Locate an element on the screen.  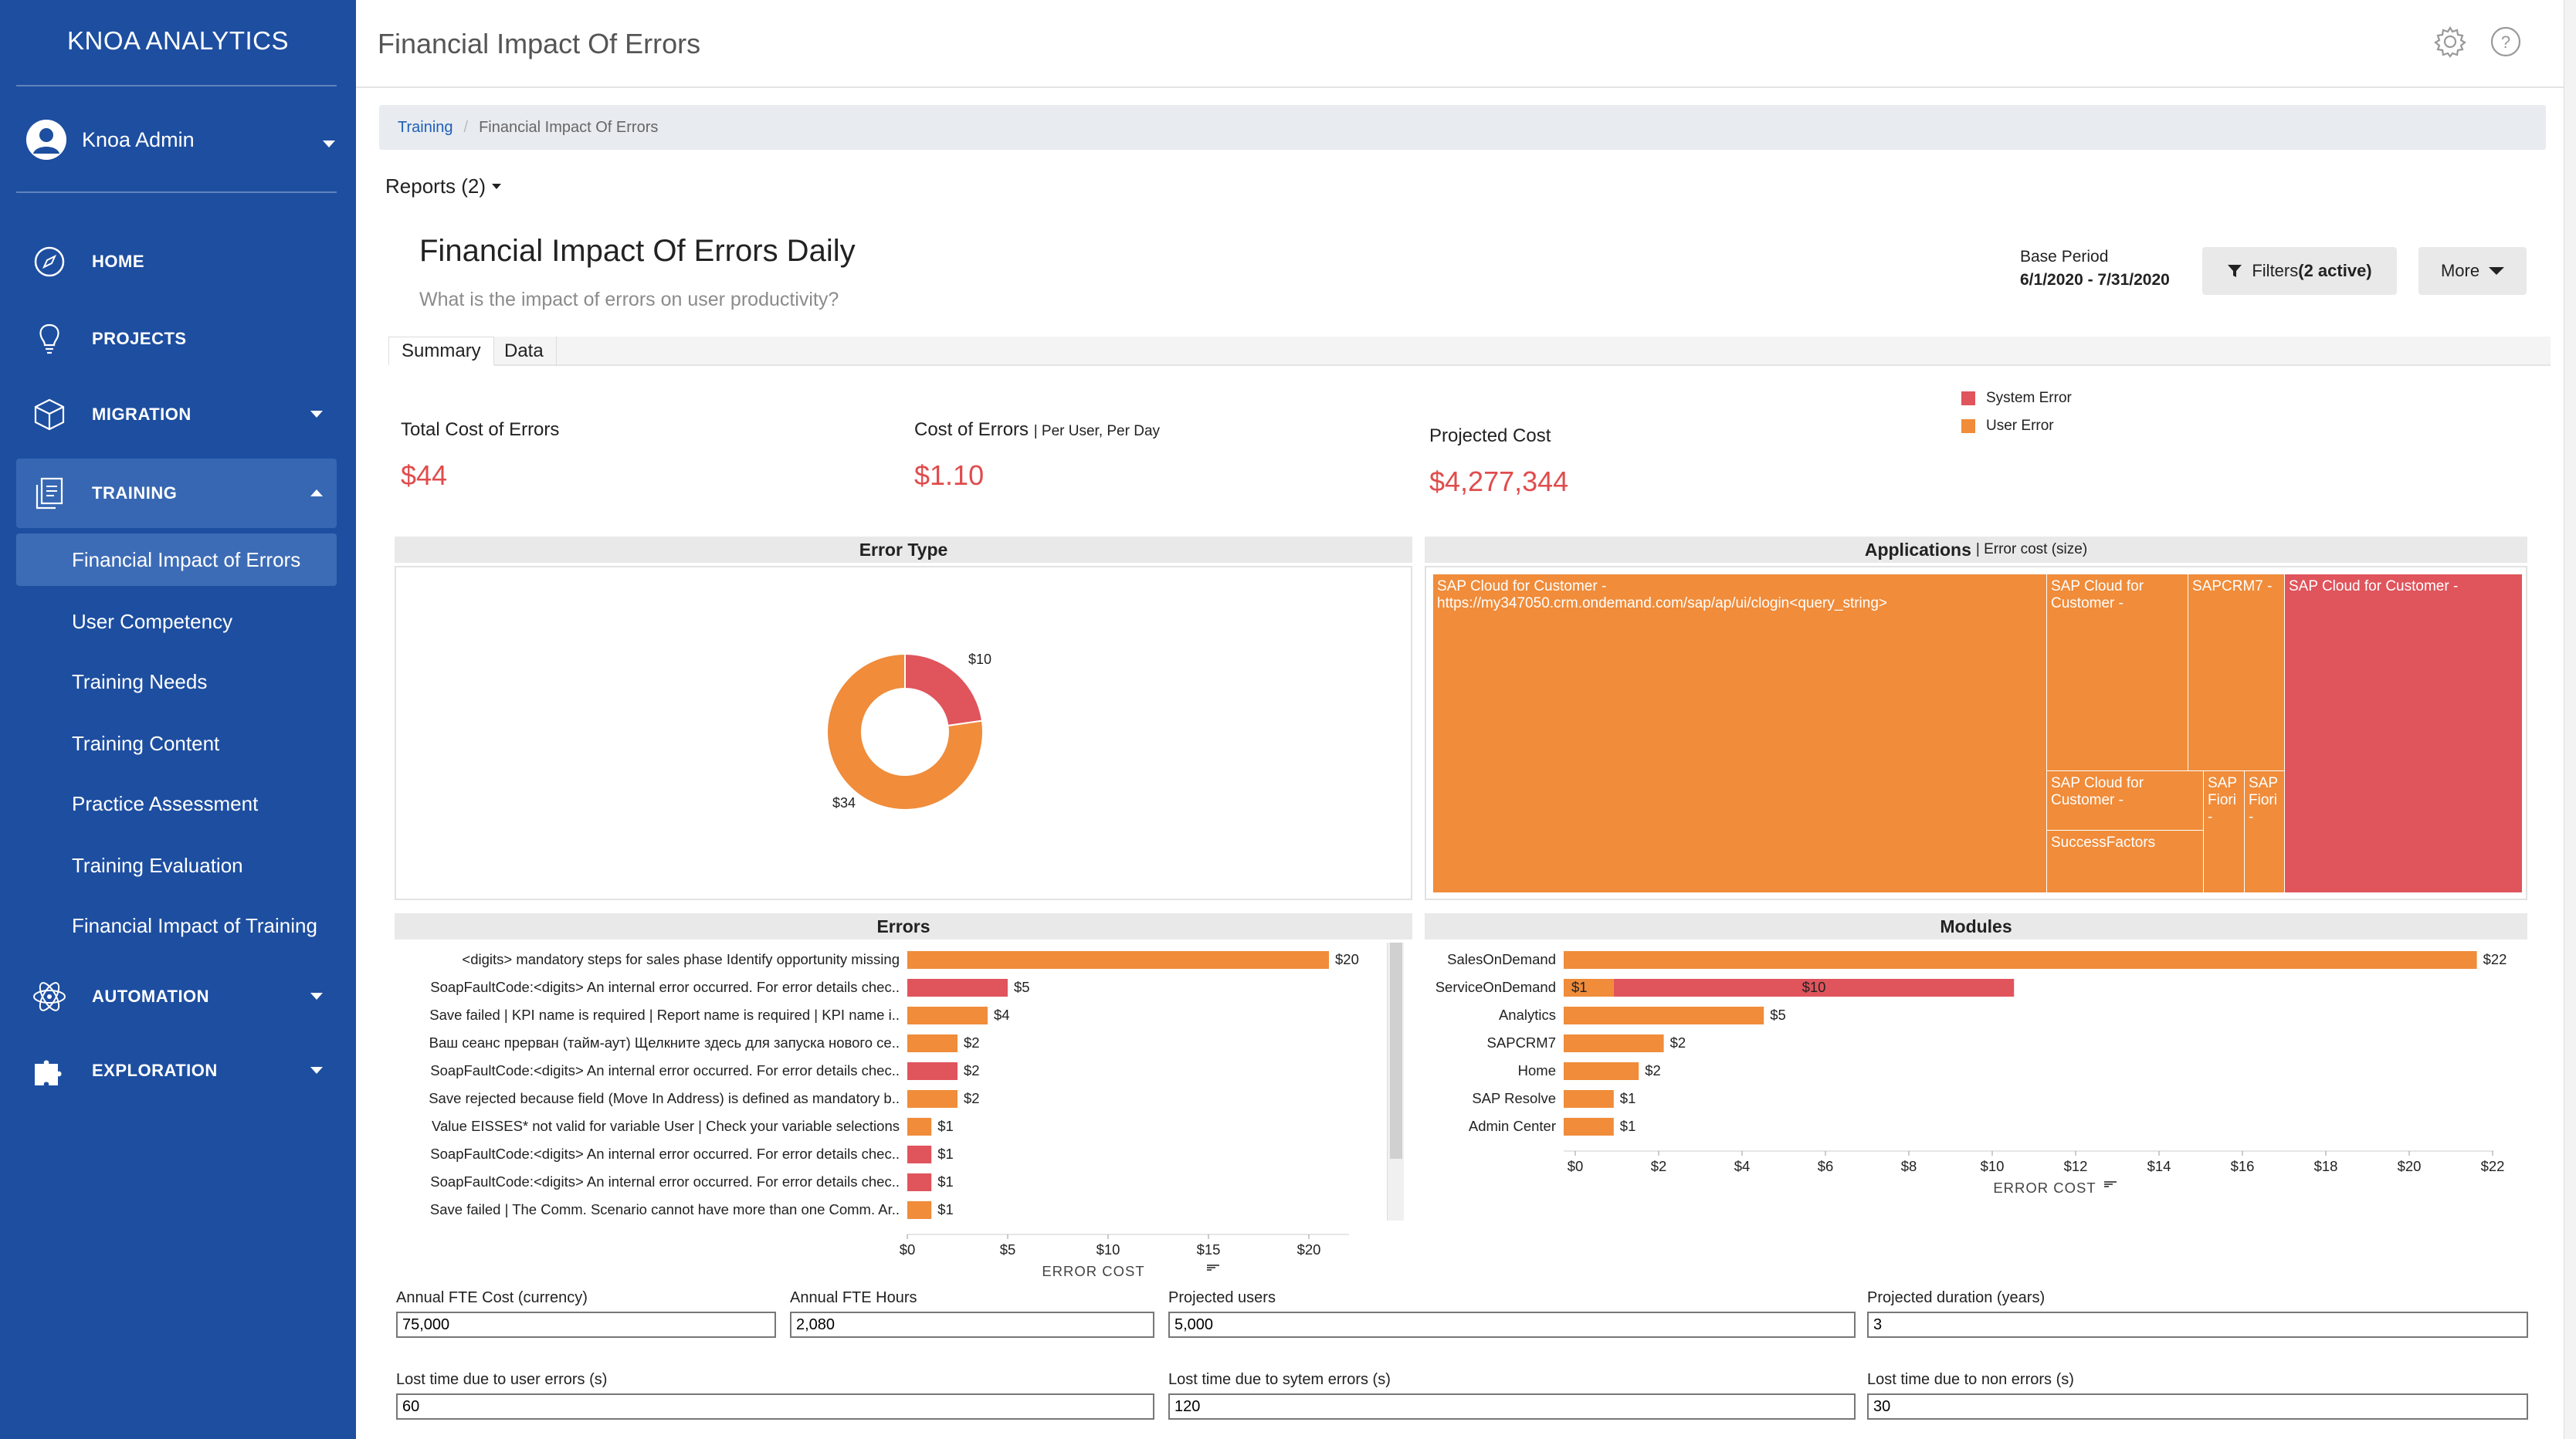
sidebar-item-financial-impact-of-training: Financial Impact of Training is located at coordinates (194, 925).